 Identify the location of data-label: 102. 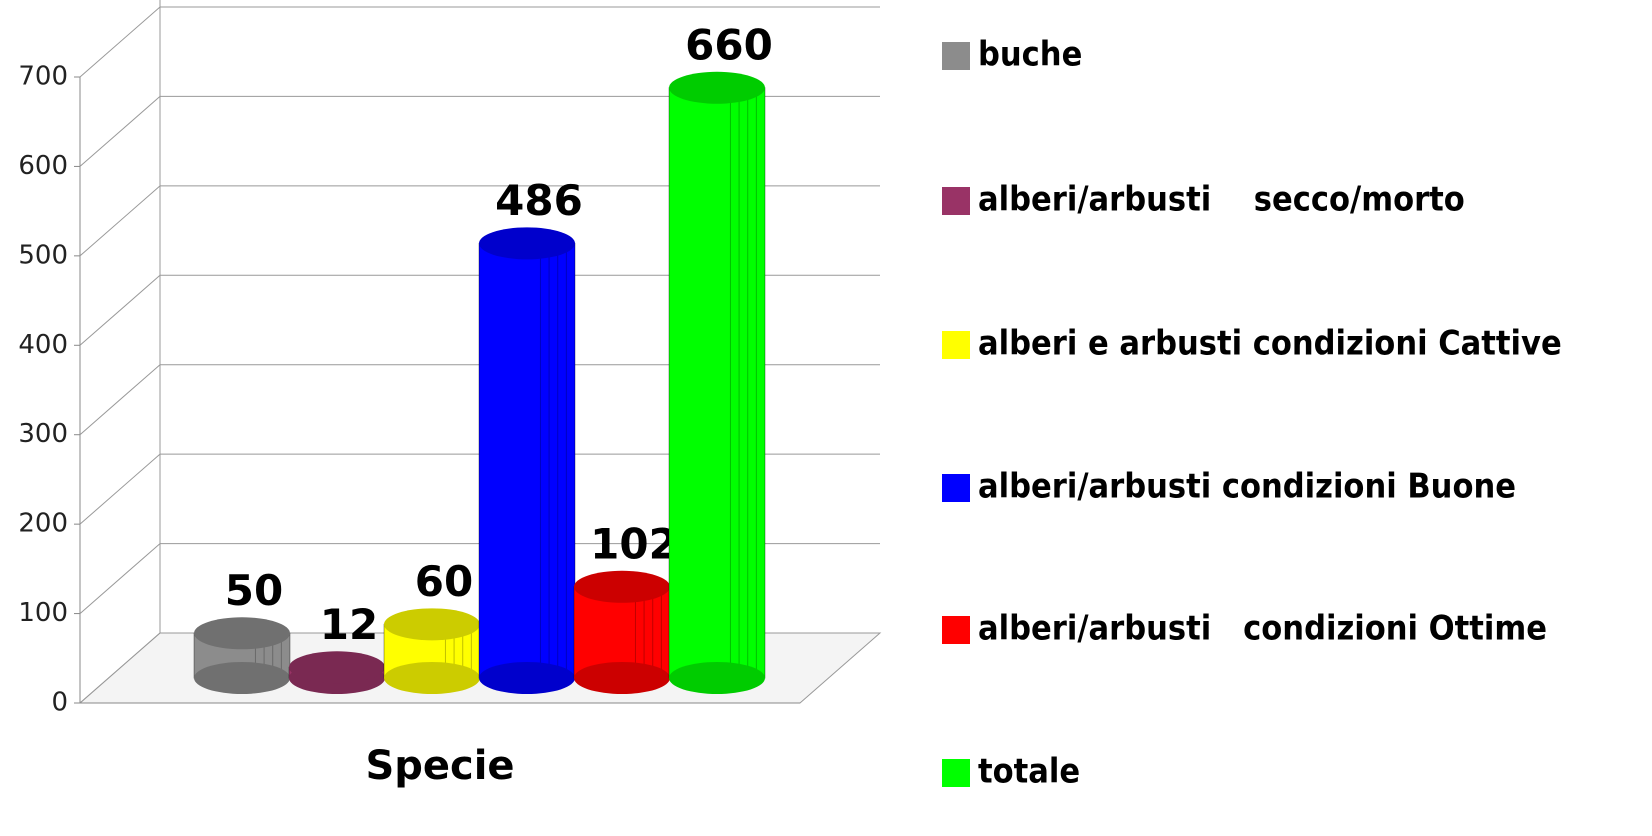
(634, 543).